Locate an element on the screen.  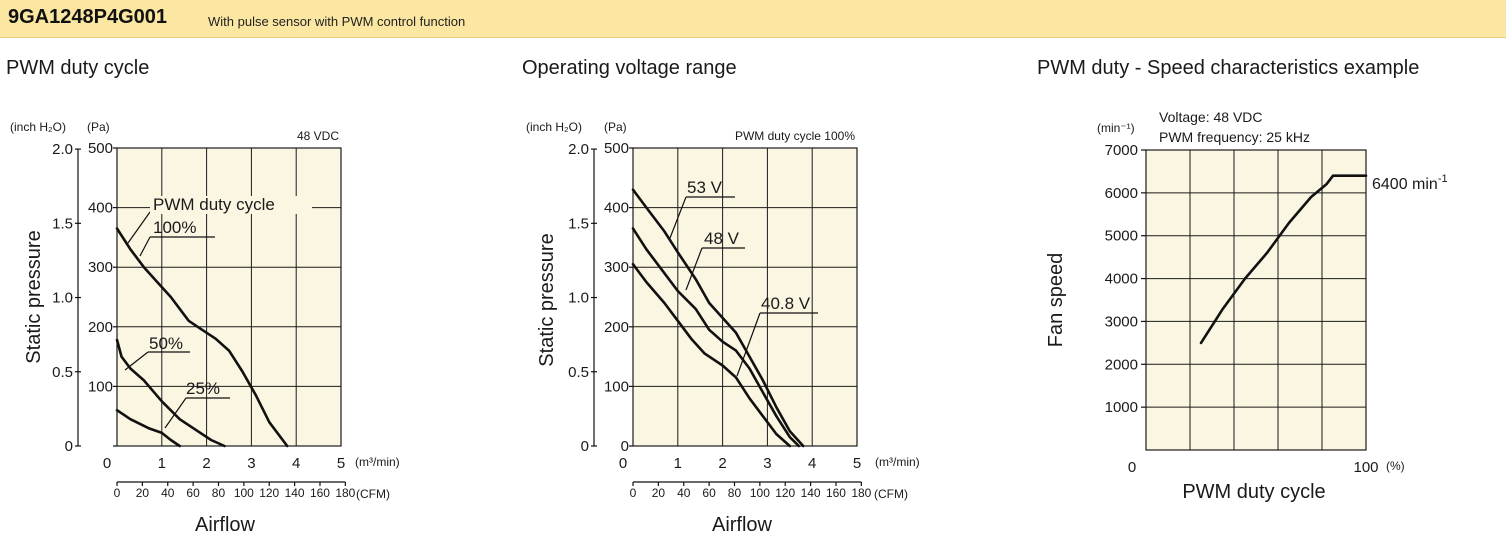
y-tick-label: 3000 is located at coordinates (1121, 321).